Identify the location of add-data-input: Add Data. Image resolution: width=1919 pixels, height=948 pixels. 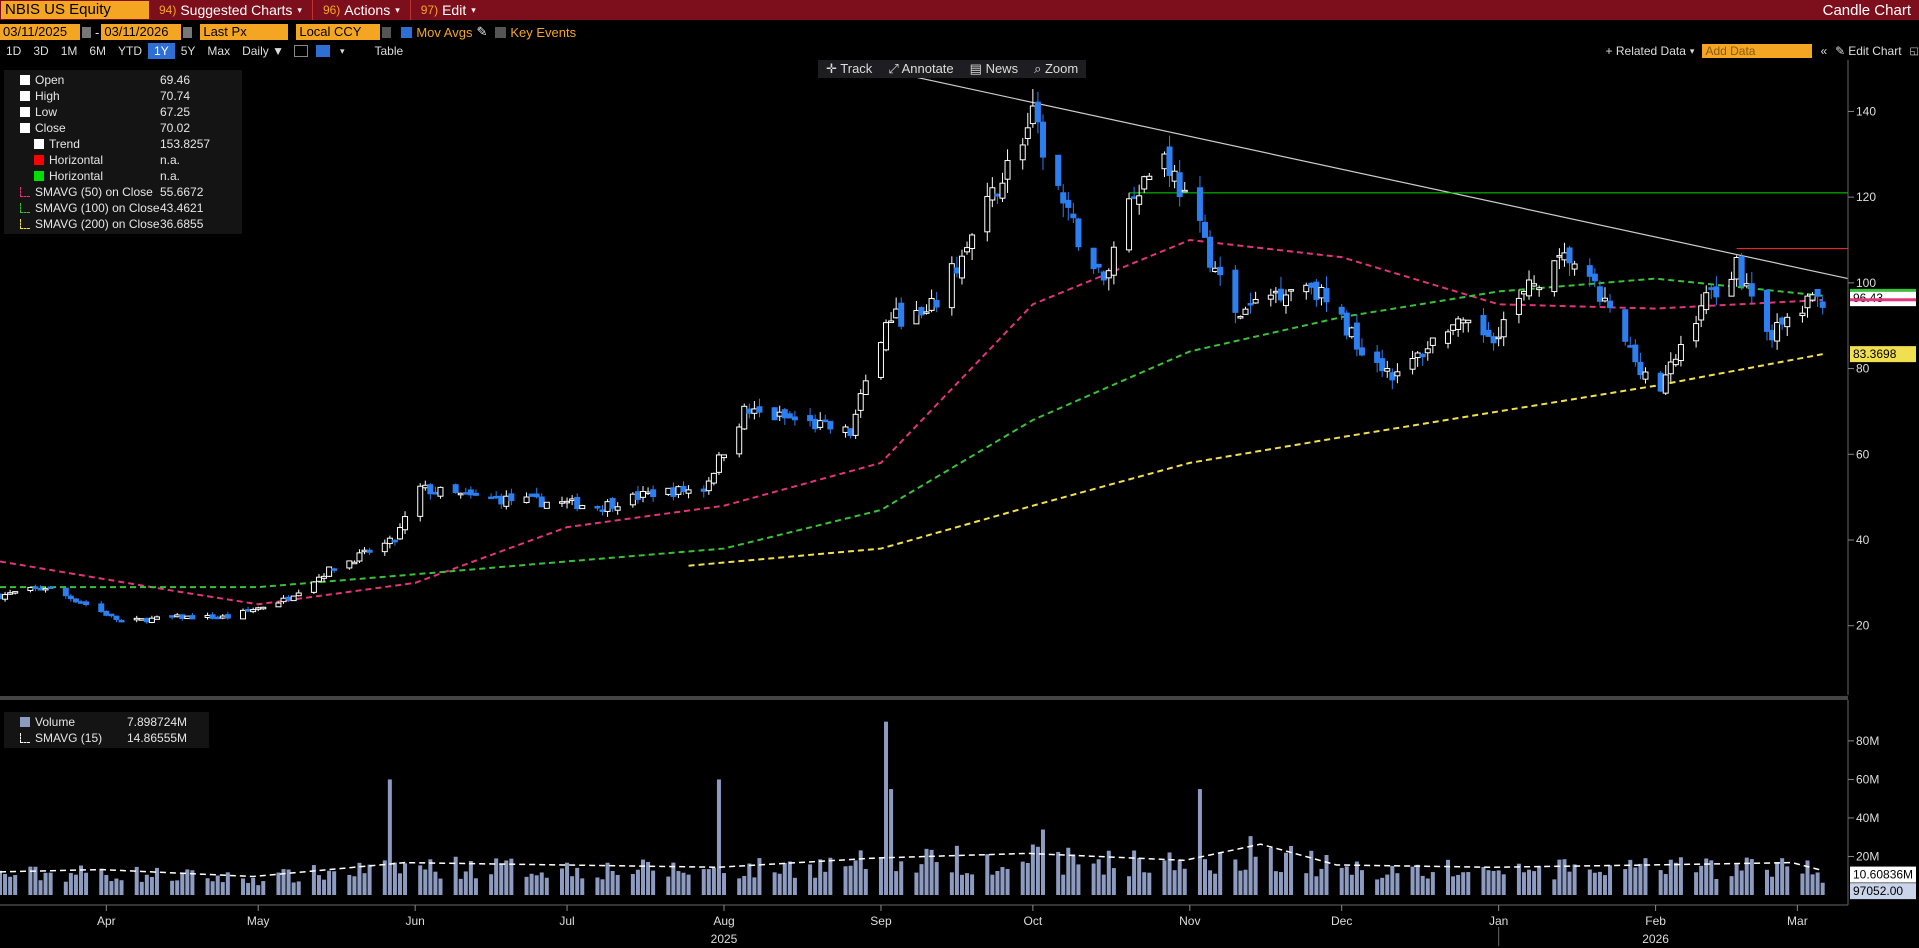
(1757, 51).